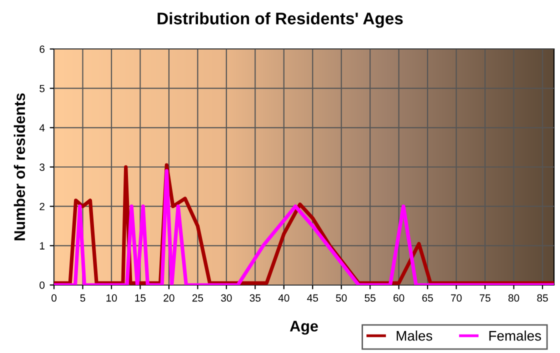 Image resolution: width=560 pixels, height=353 pixels. What do you see at coordinates (414, 335) in the screenshot?
I see `legend-label: Males` at bounding box center [414, 335].